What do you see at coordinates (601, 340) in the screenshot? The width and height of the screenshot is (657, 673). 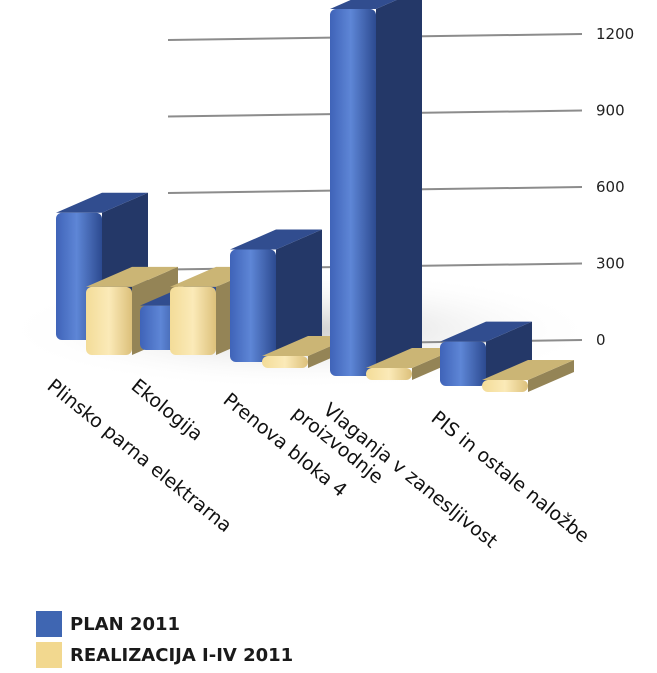 I see `y-tick-0: 0` at bounding box center [601, 340].